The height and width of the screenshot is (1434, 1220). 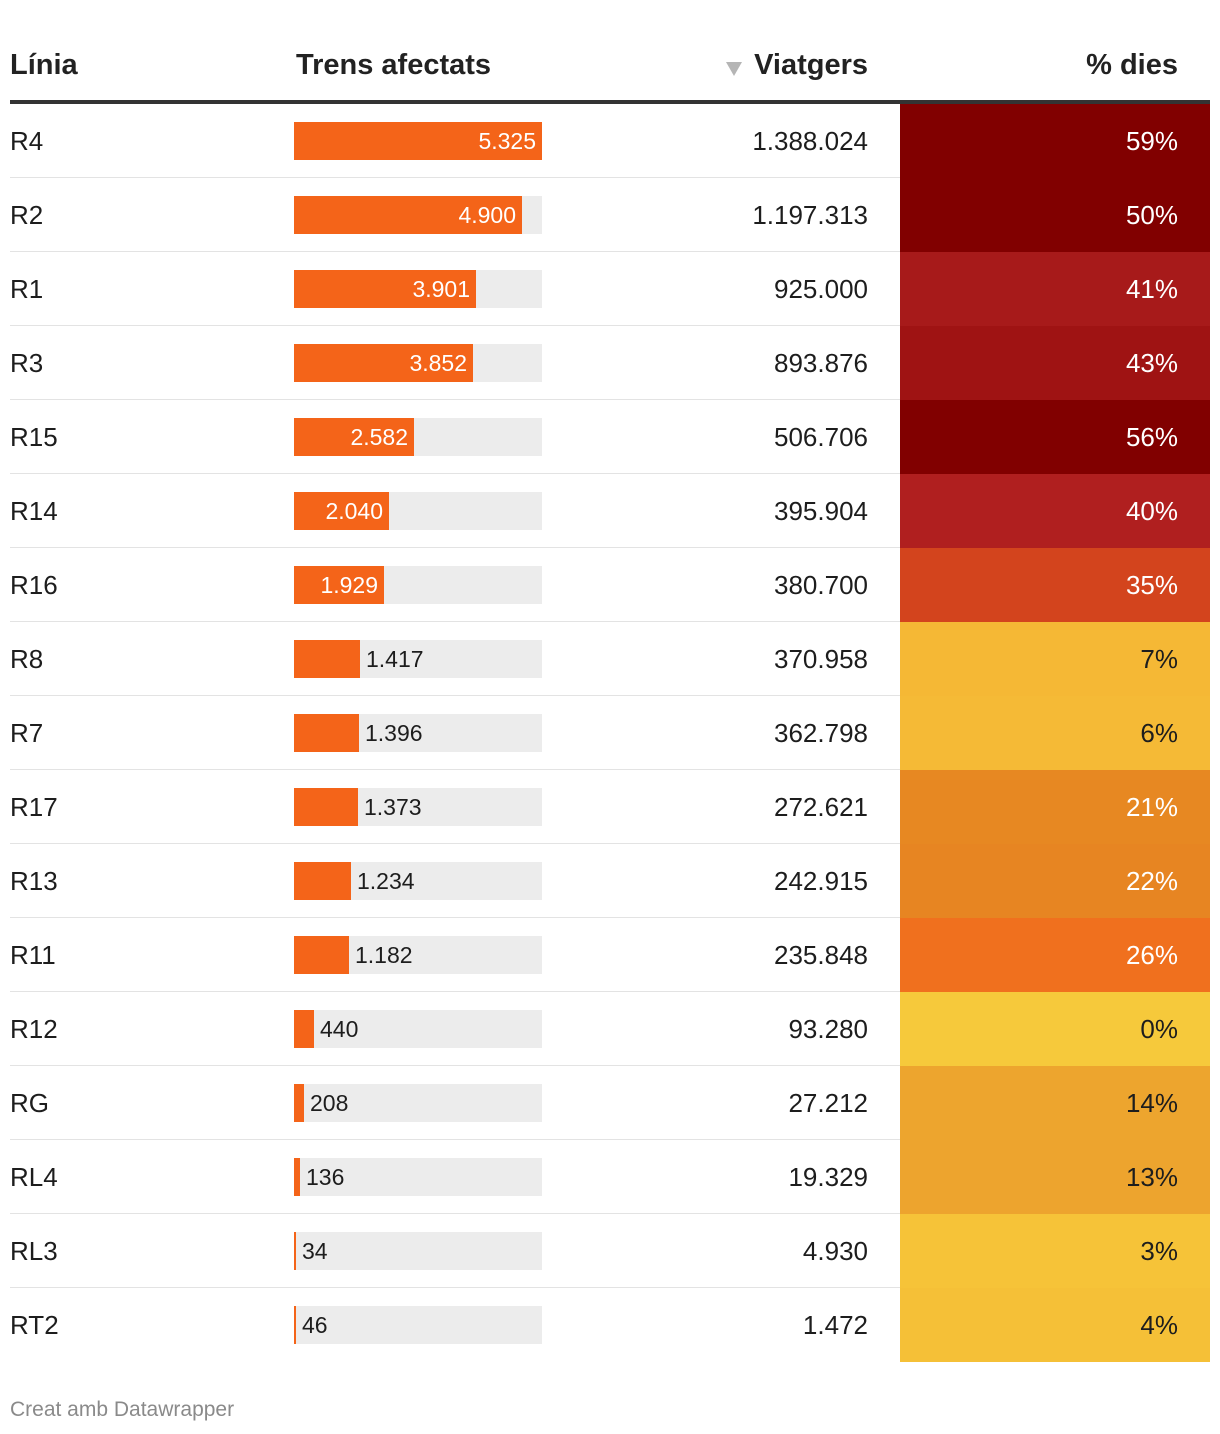 I want to click on cell-viatgers: 506.706, so click(x=821, y=437).